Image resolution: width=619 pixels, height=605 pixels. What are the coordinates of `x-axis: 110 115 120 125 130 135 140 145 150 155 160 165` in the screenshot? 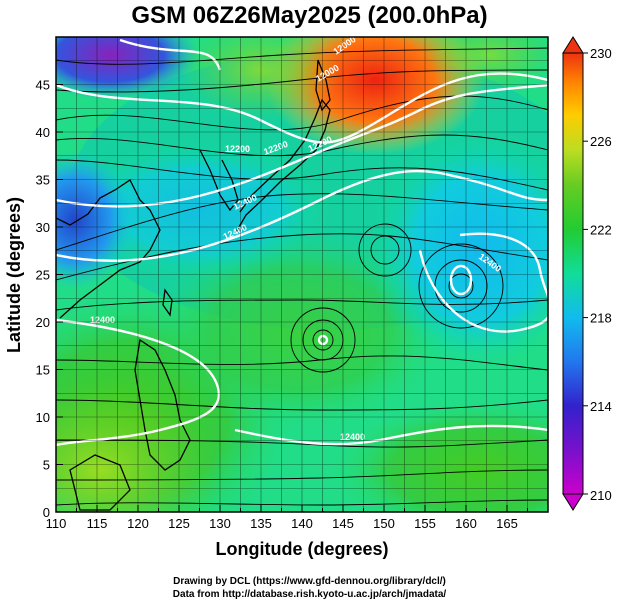 It's located at (287, 518).